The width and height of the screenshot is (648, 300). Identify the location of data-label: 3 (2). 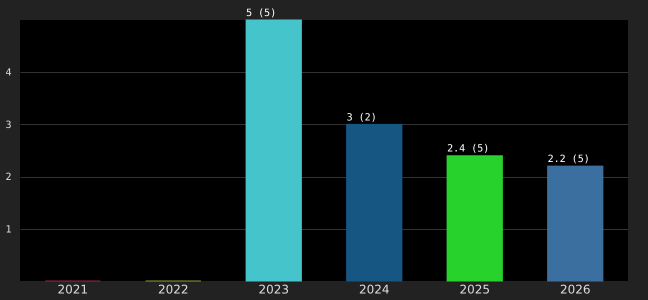
(361, 118).